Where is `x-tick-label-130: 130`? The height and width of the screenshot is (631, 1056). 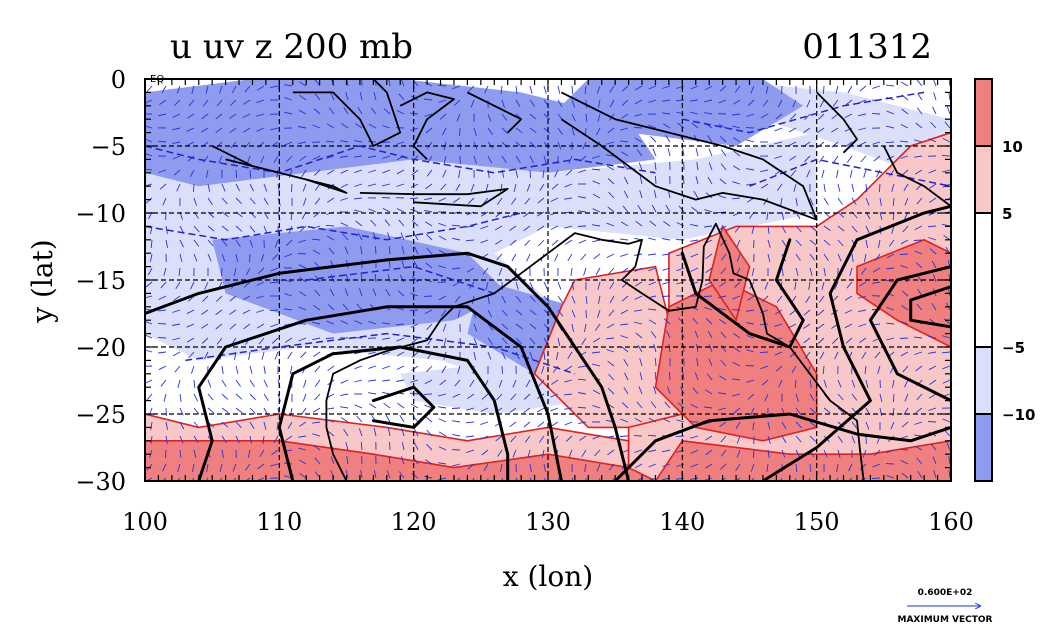
x-tick-label-130: 130 is located at coordinates (548, 522).